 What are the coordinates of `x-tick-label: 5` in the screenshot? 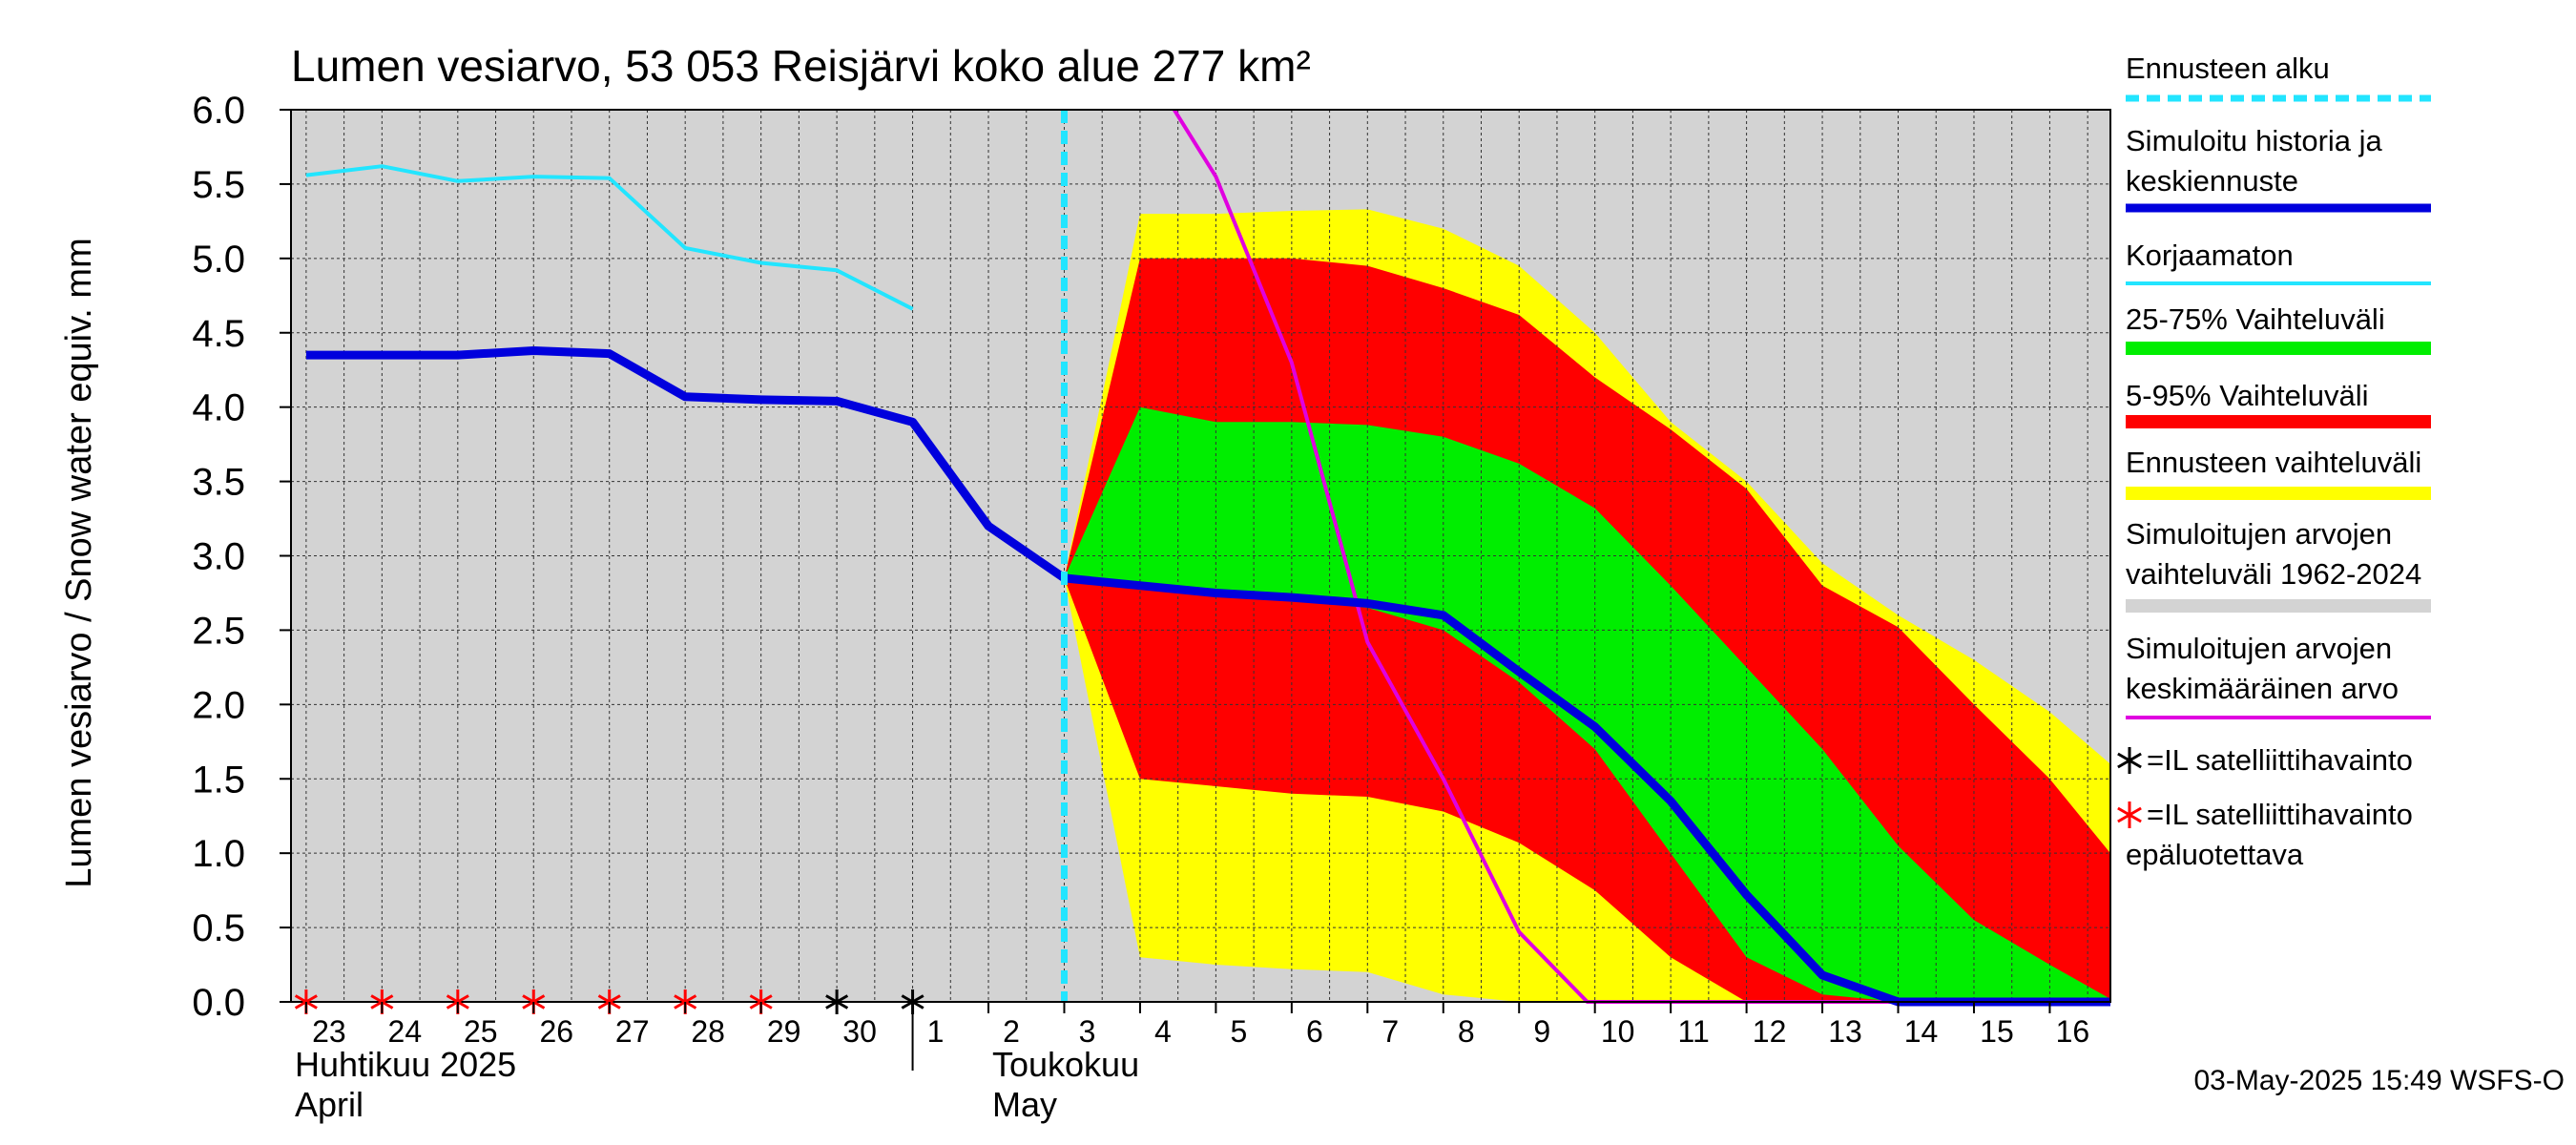 It's located at (1238, 1031).